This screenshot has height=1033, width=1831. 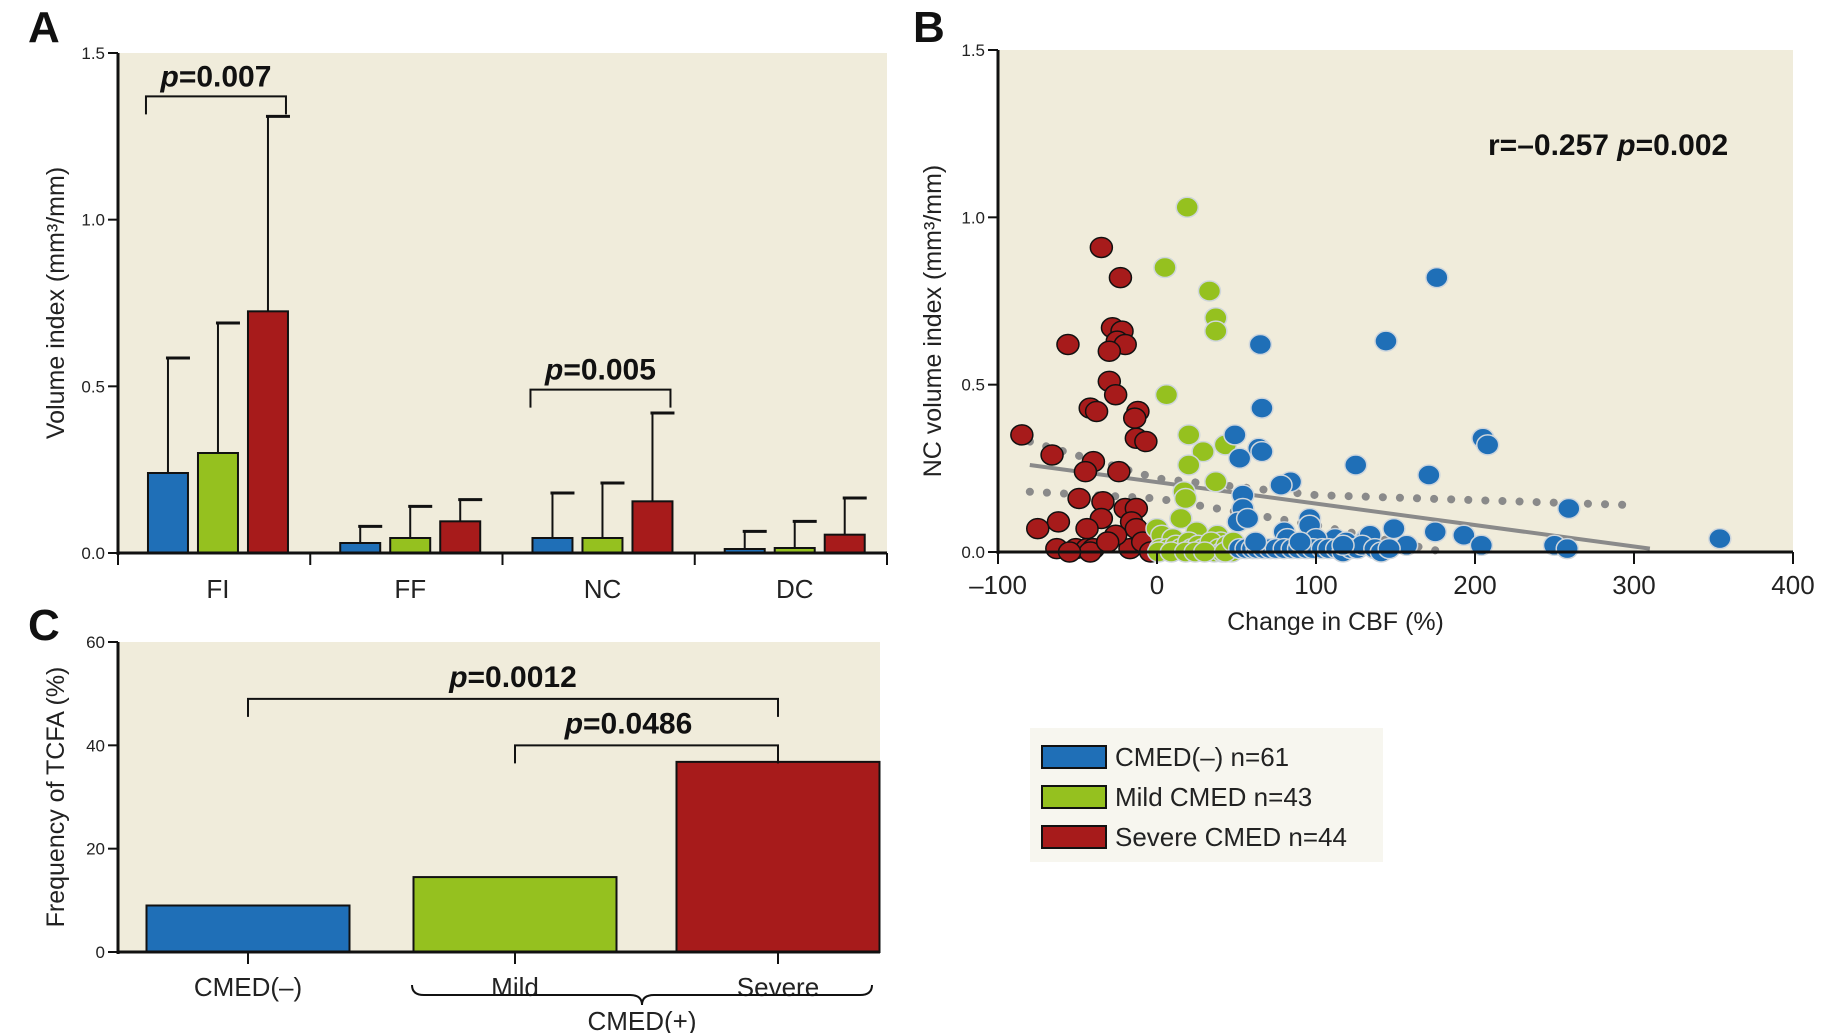 I want to click on x-tick-label-fi: FI, so click(x=217, y=589).